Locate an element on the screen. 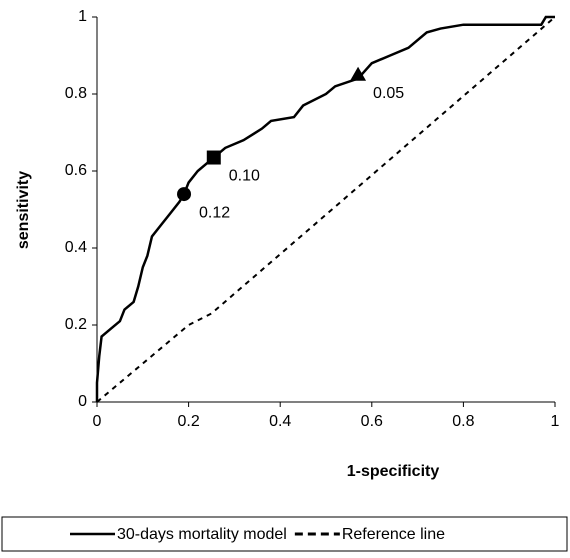  x-tick-label: 0 is located at coordinates (97, 421).